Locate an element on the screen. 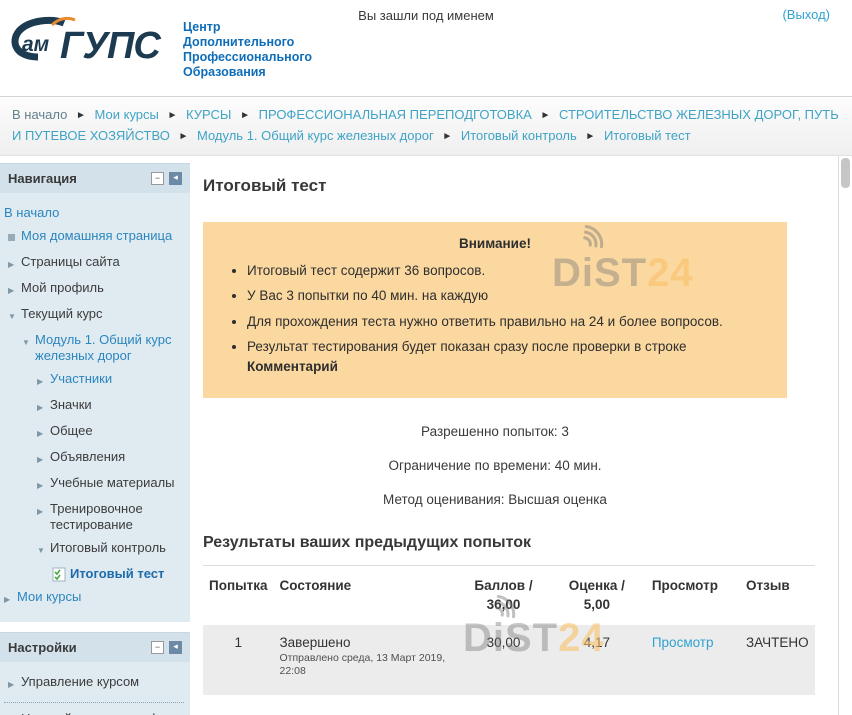  col-review: Просмотр is located at coordinates (684, 586).